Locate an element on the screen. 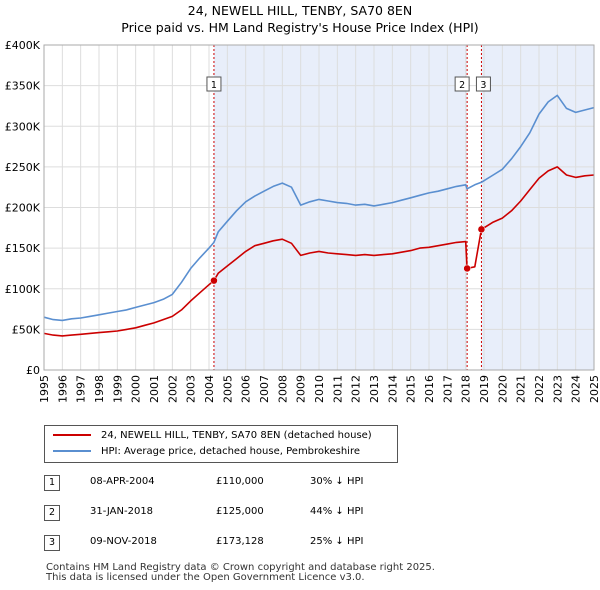 The image size is (600, 590). sale-date: 31-JAN-2018 is located at coordinates (122, 511).